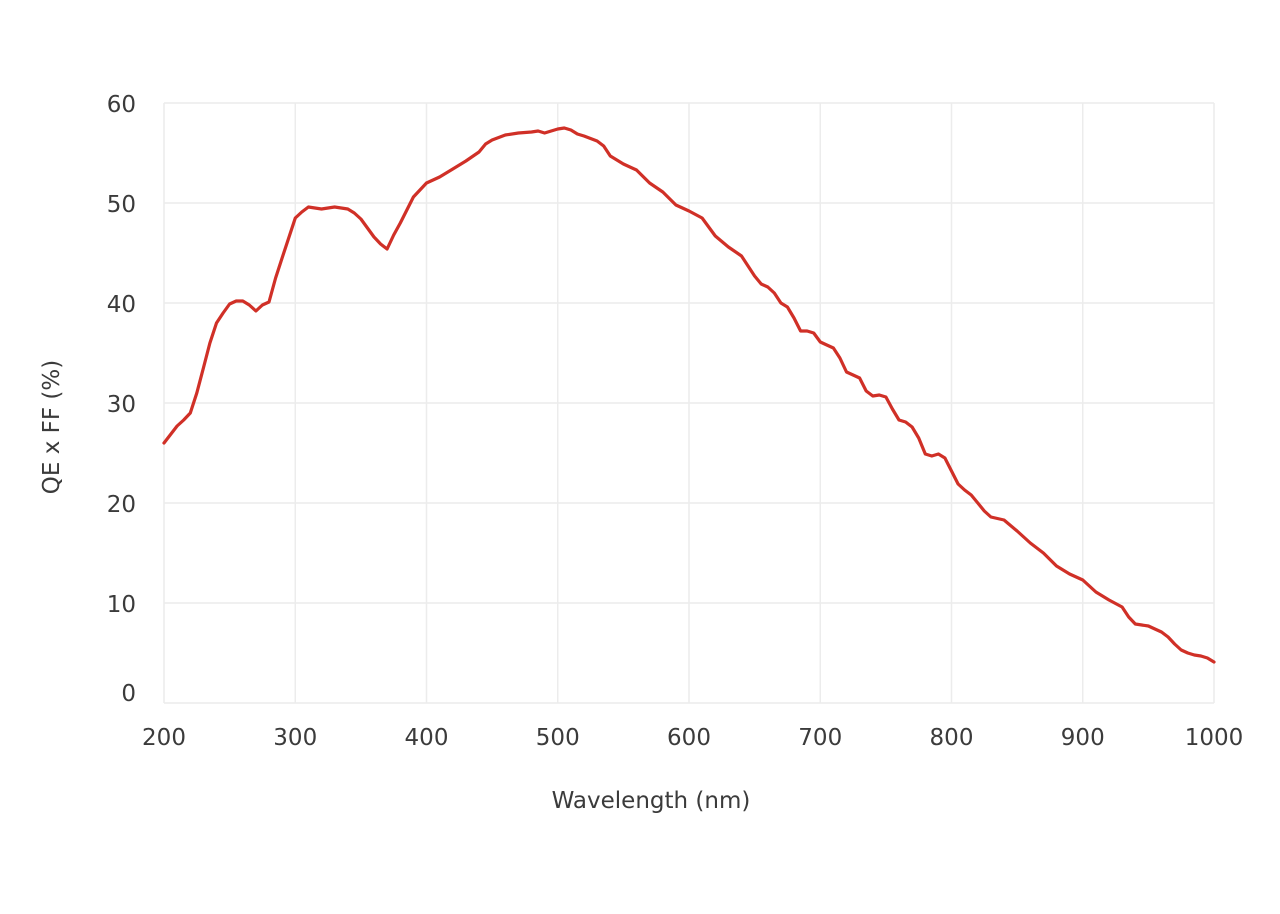 The image size is (1280, 914). I want to click on x-axis-label: Wavelength (nm), so click(651, 801).